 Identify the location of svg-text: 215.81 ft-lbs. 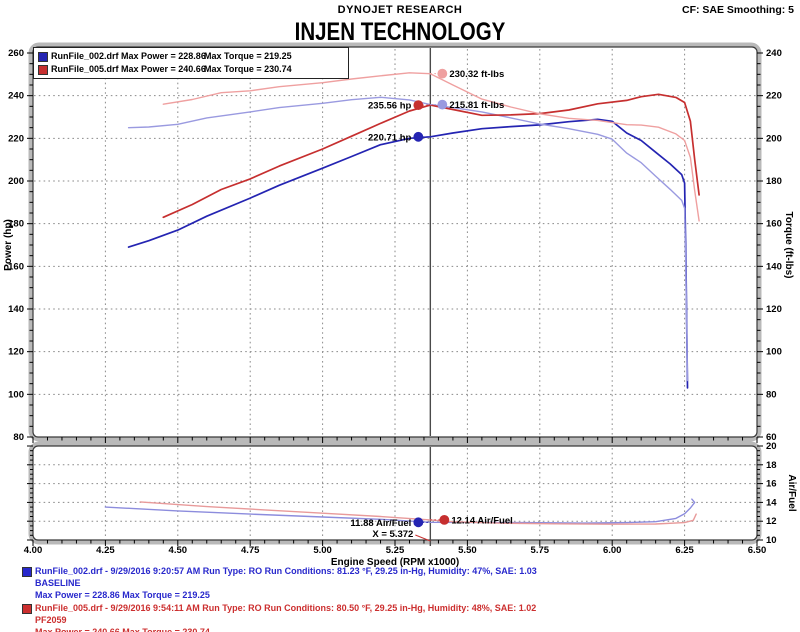
(476, 105).